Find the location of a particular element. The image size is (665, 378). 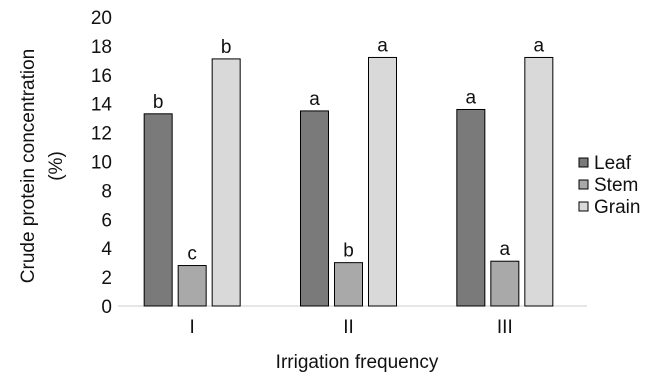

x-axis-title: Irrigation frequency is located at coordinates (357, 362).